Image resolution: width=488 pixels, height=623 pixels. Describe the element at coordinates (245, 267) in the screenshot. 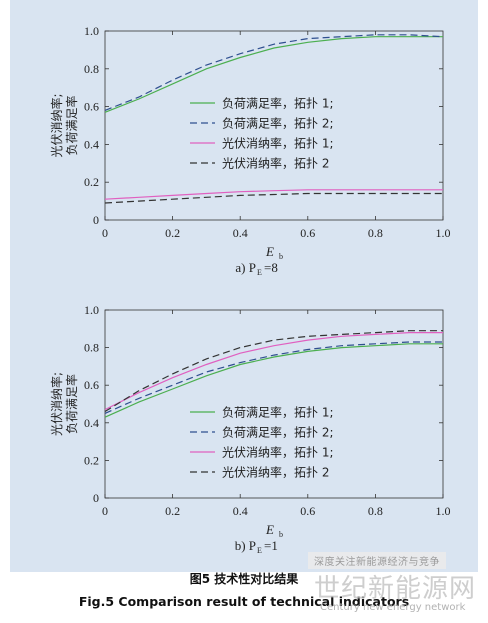

I see `panel-label: a) P` at that location.